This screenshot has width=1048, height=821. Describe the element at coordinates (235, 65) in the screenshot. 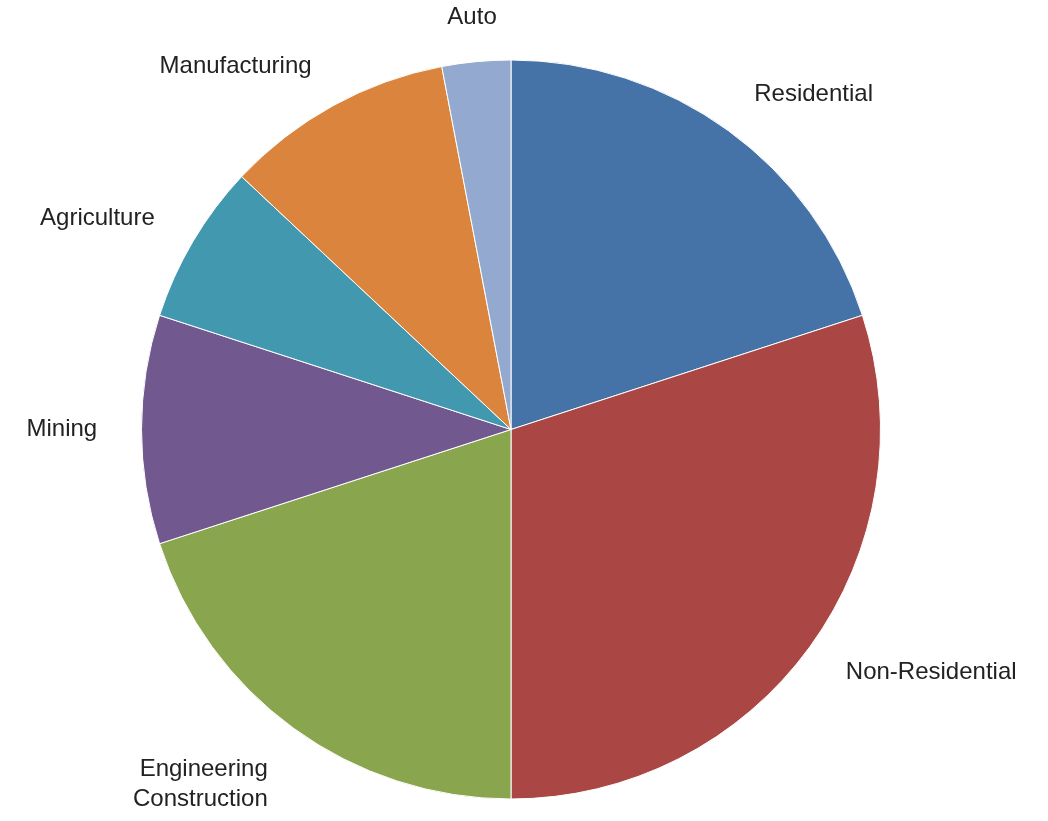

I see `slice-label: Manufacturing` at that location.